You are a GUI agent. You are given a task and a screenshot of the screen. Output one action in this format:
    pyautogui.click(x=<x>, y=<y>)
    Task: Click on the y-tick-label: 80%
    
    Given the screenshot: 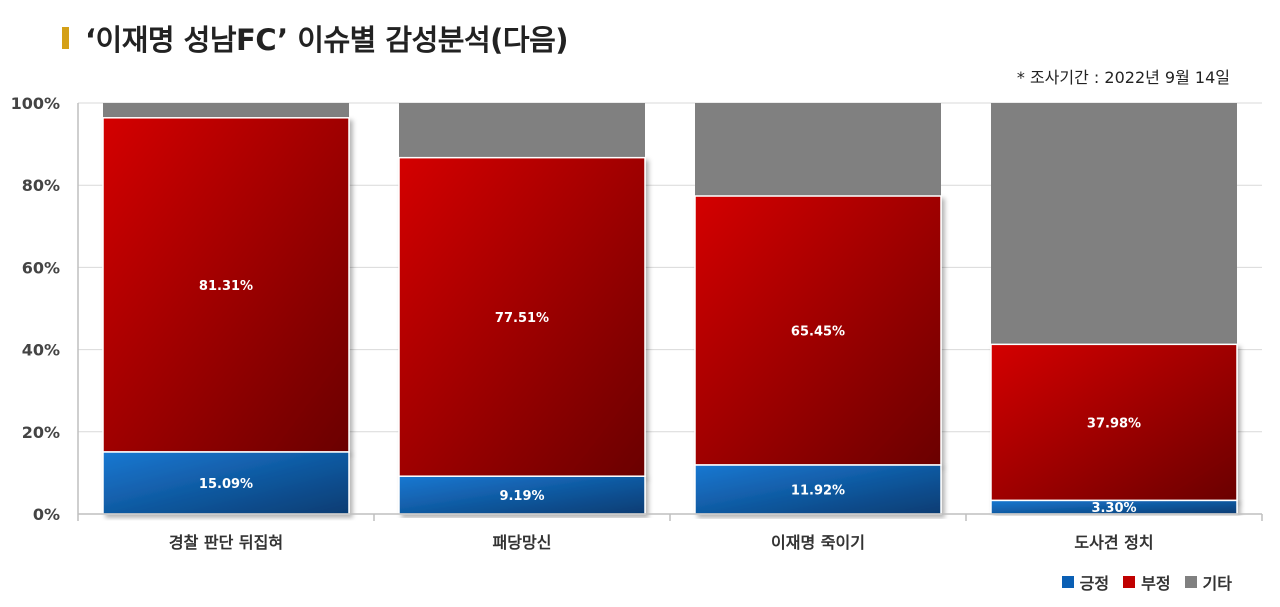 What is the action you would take?
    pyautogui.click(x=41, y=185)
    